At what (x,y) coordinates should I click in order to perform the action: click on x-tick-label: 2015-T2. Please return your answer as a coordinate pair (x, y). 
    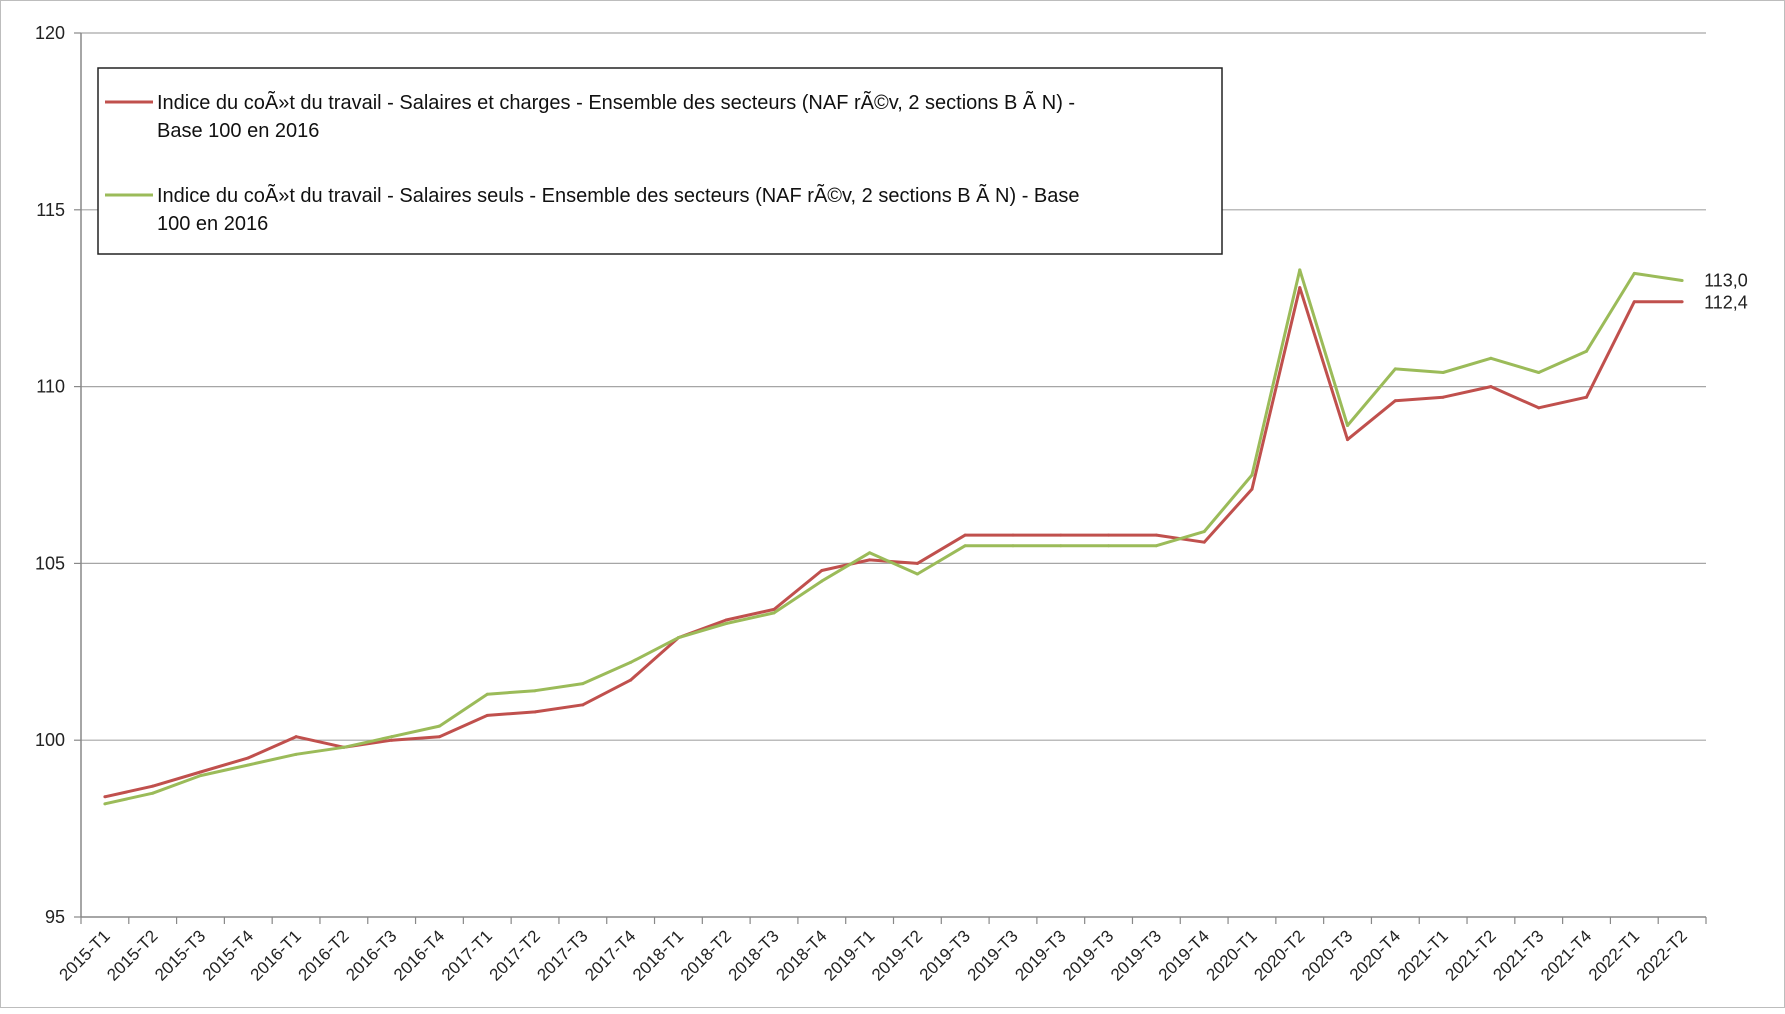
    Looking at the image, I should click on (132, 955).